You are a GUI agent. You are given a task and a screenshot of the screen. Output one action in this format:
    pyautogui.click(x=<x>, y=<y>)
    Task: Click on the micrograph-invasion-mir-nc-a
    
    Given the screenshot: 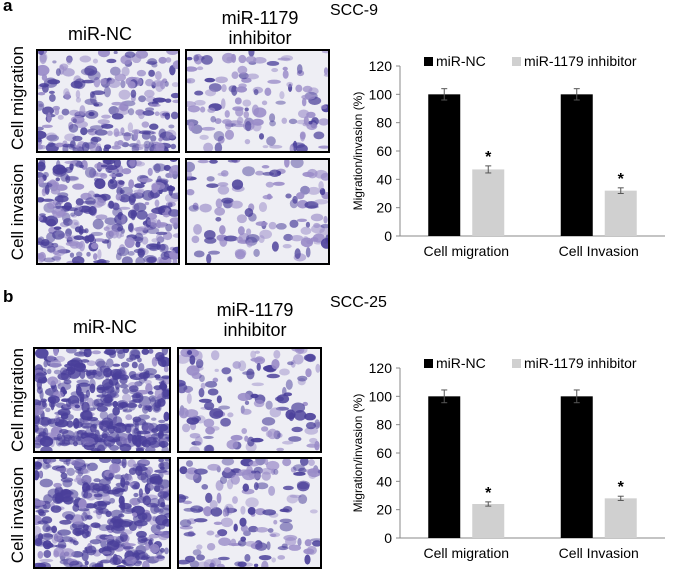 What is the action you would take?
    pyautogui.click(x=108, y=211)
    